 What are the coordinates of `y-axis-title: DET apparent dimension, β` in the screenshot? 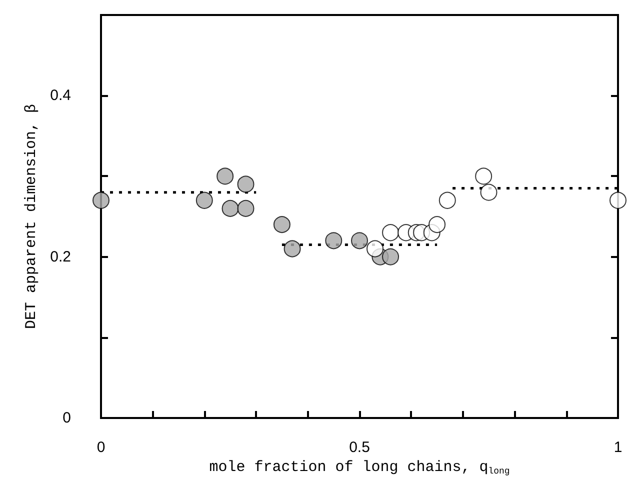 It's located at (31, 217).